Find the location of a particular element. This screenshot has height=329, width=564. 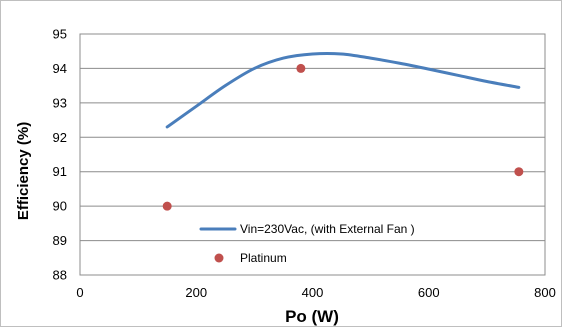

y-tick-label: 95 is located at coordinates (60, 34).